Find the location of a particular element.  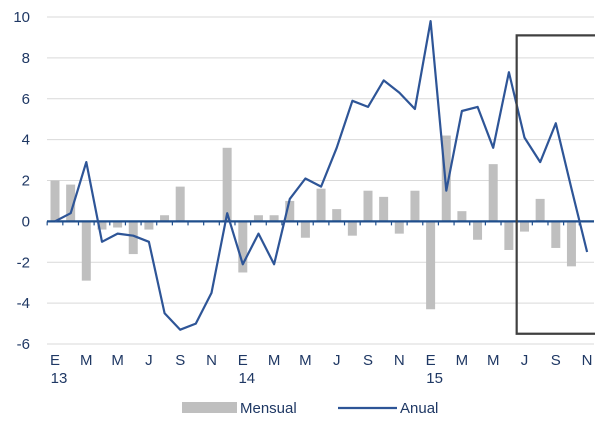

y-tick-label: -2 is located at coordinates (23, 262).